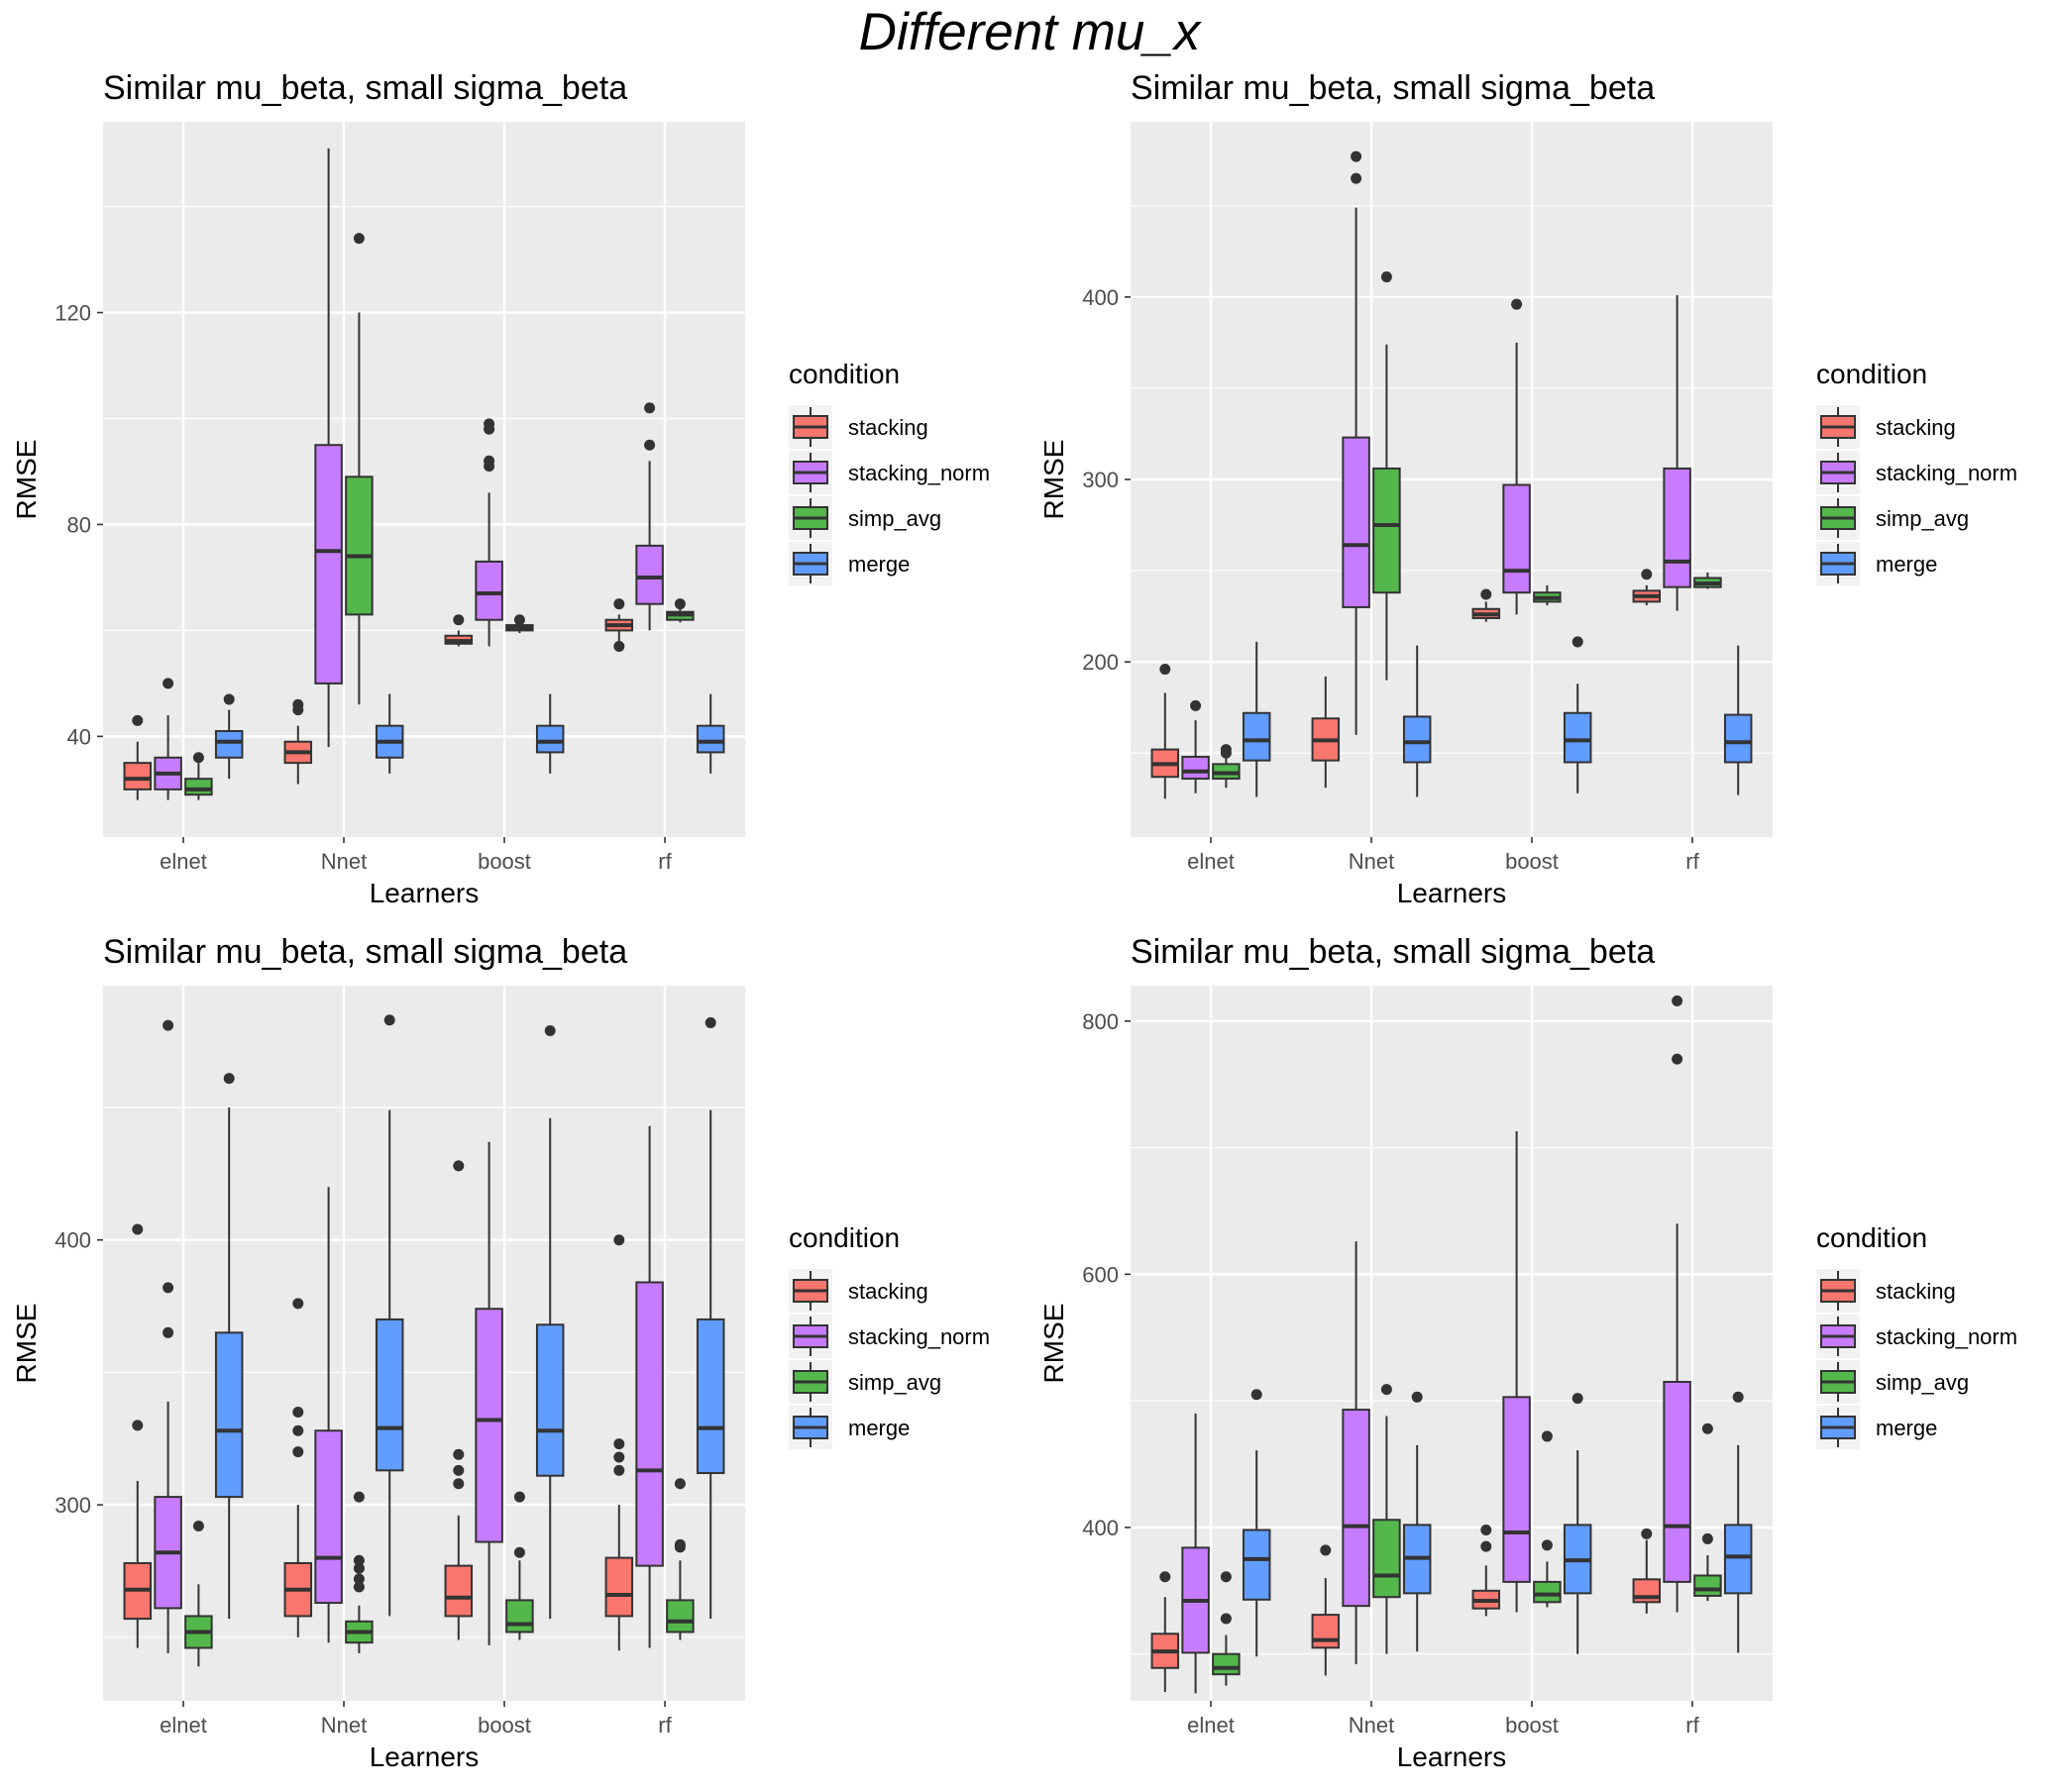  What do you see at coordinates (1532, 861) in the screenshot?
I see `x-tick-label: boost` at bounding box center [1532, 861].